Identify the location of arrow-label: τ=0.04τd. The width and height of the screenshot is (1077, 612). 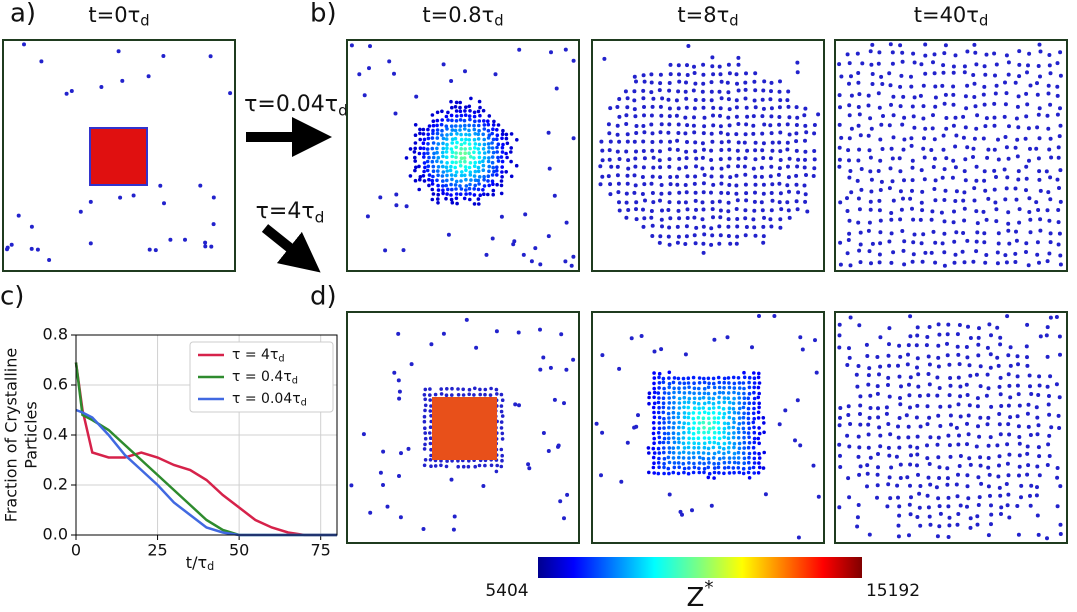
(296, 105).